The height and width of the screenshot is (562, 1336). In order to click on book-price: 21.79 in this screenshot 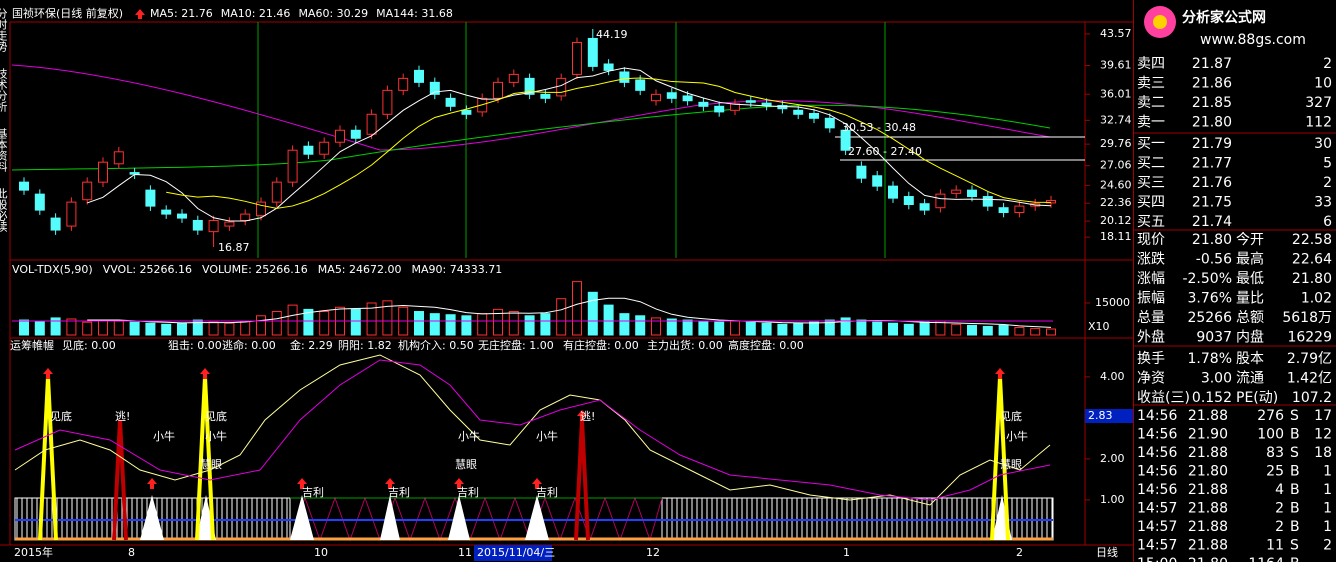, I will do `click(1212, 144)`.